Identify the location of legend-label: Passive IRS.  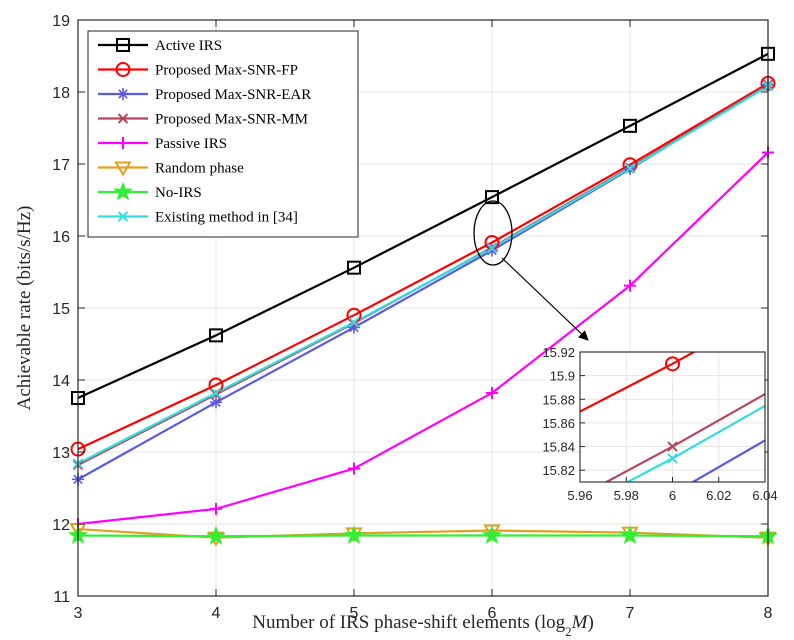
(191, 144).